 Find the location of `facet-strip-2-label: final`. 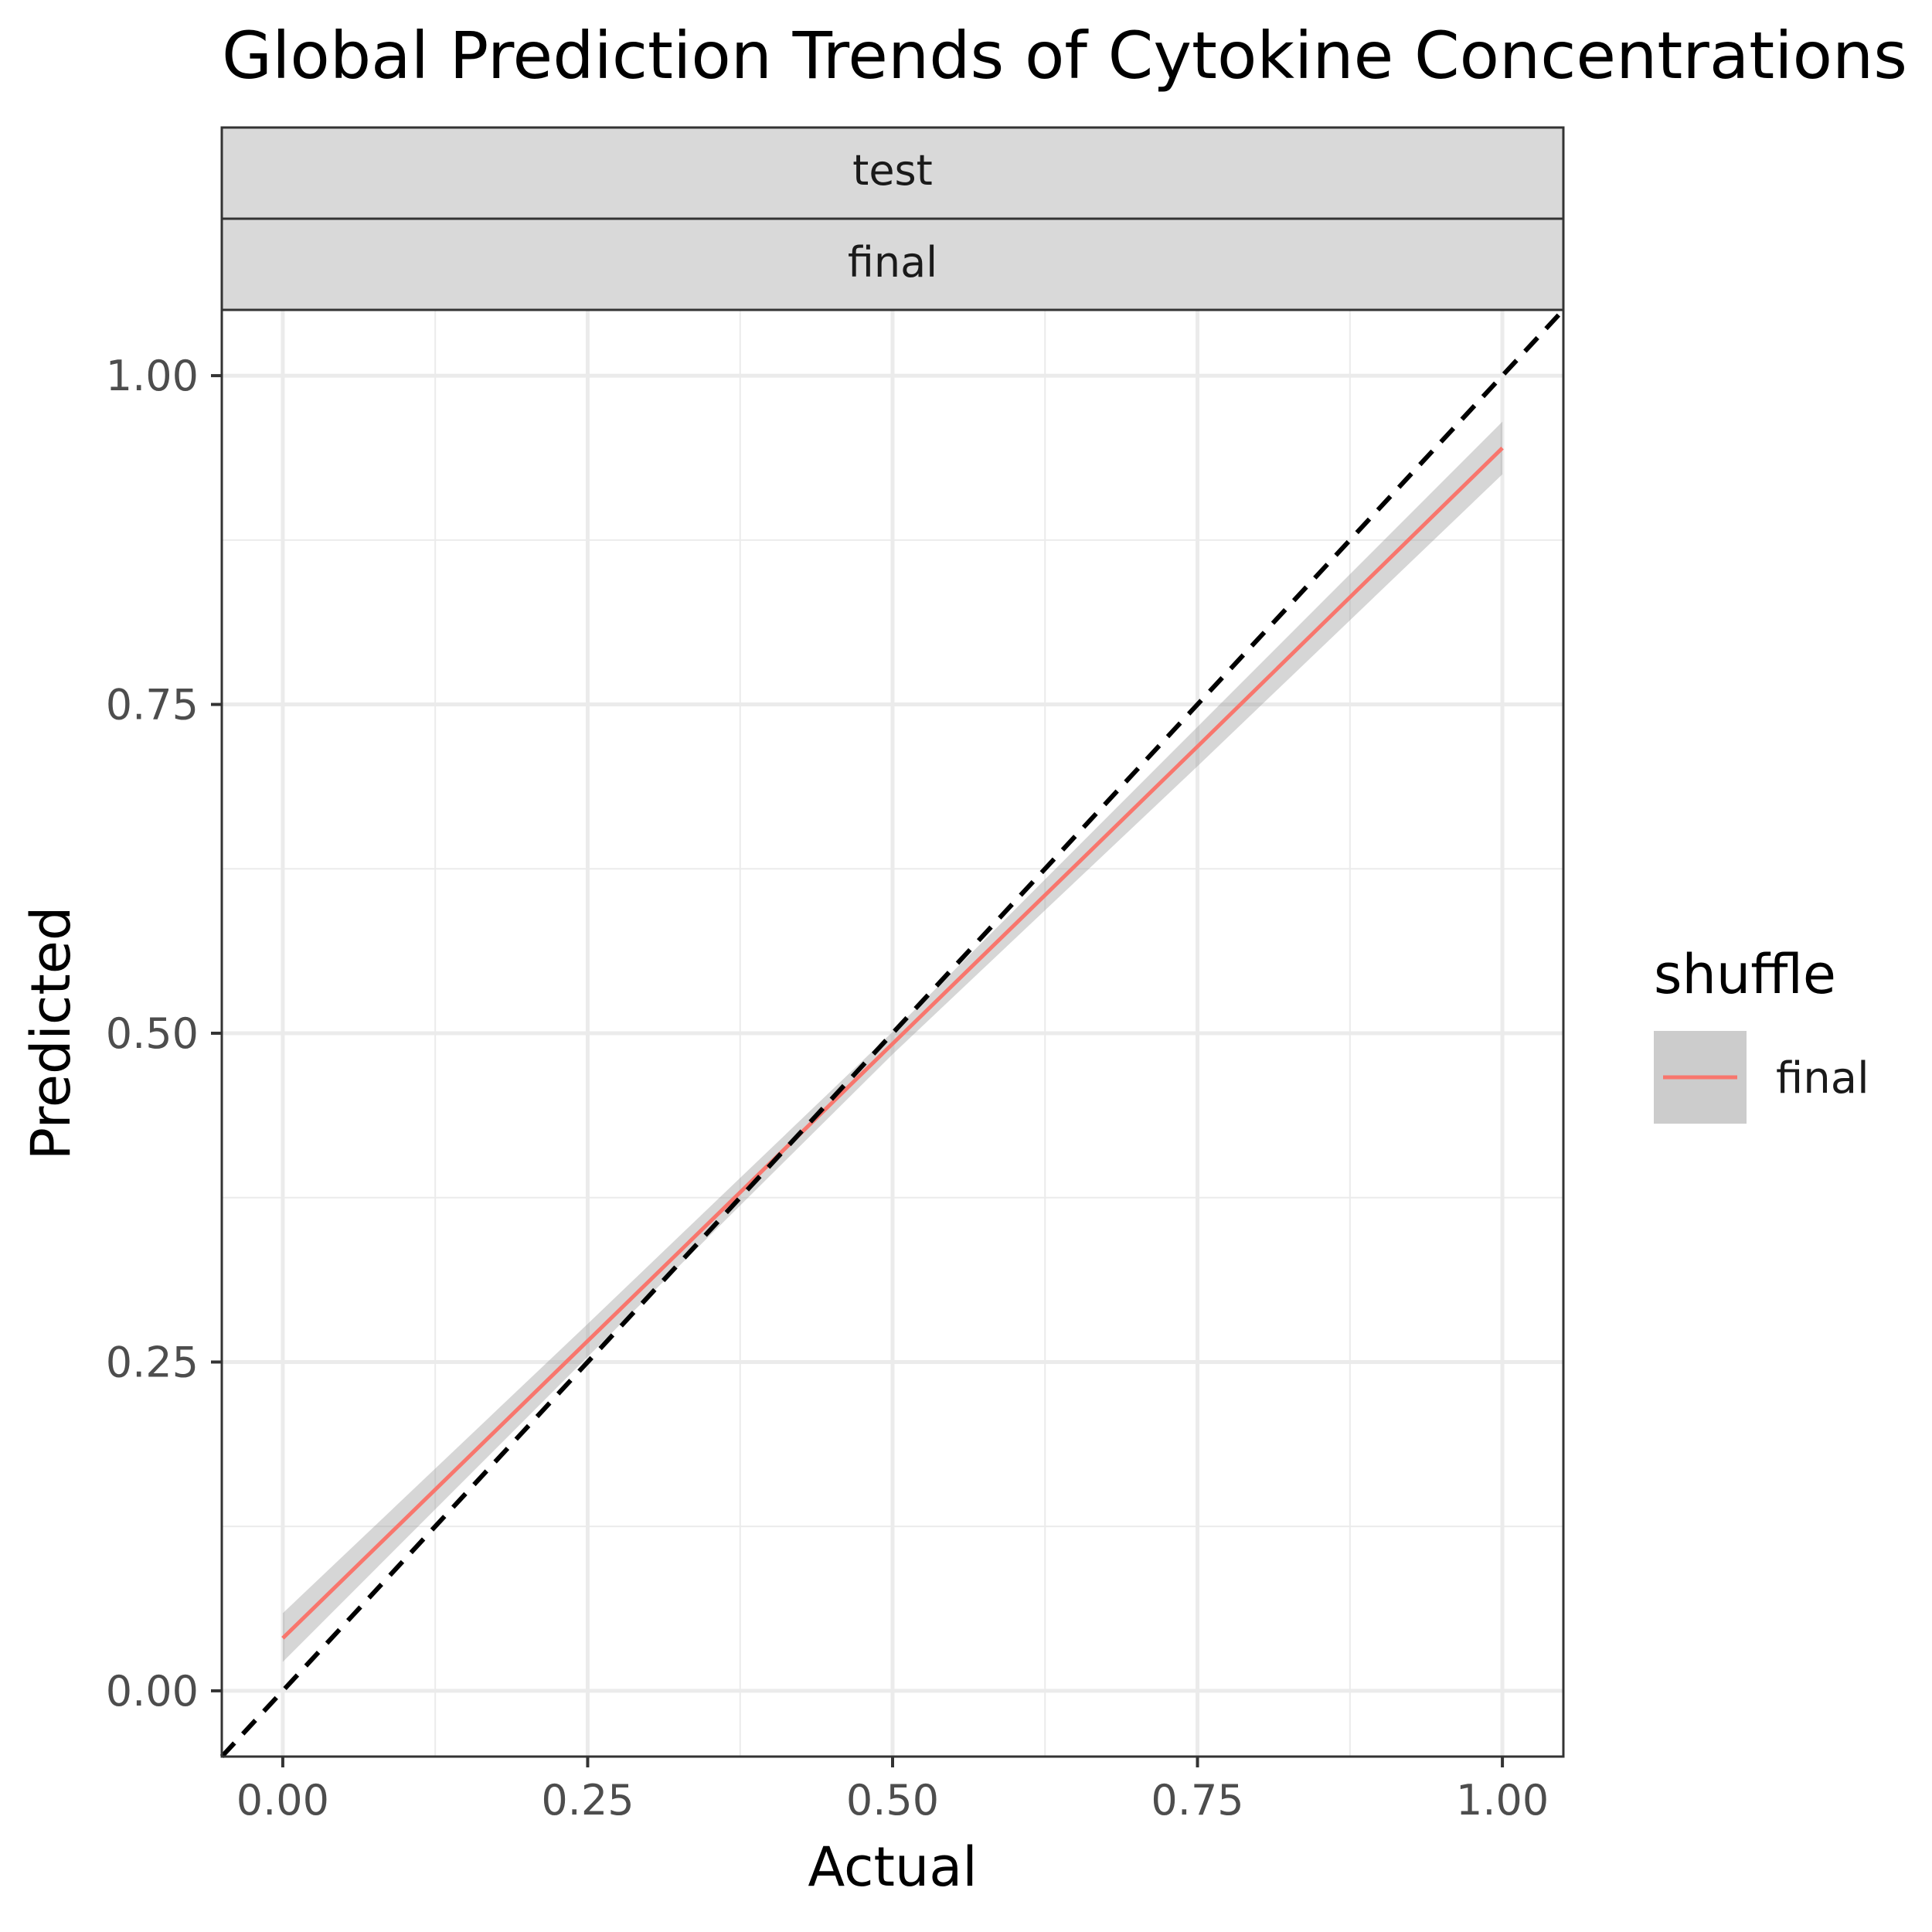

facet-strip-2-label: final is located at coordinates (892, 262).